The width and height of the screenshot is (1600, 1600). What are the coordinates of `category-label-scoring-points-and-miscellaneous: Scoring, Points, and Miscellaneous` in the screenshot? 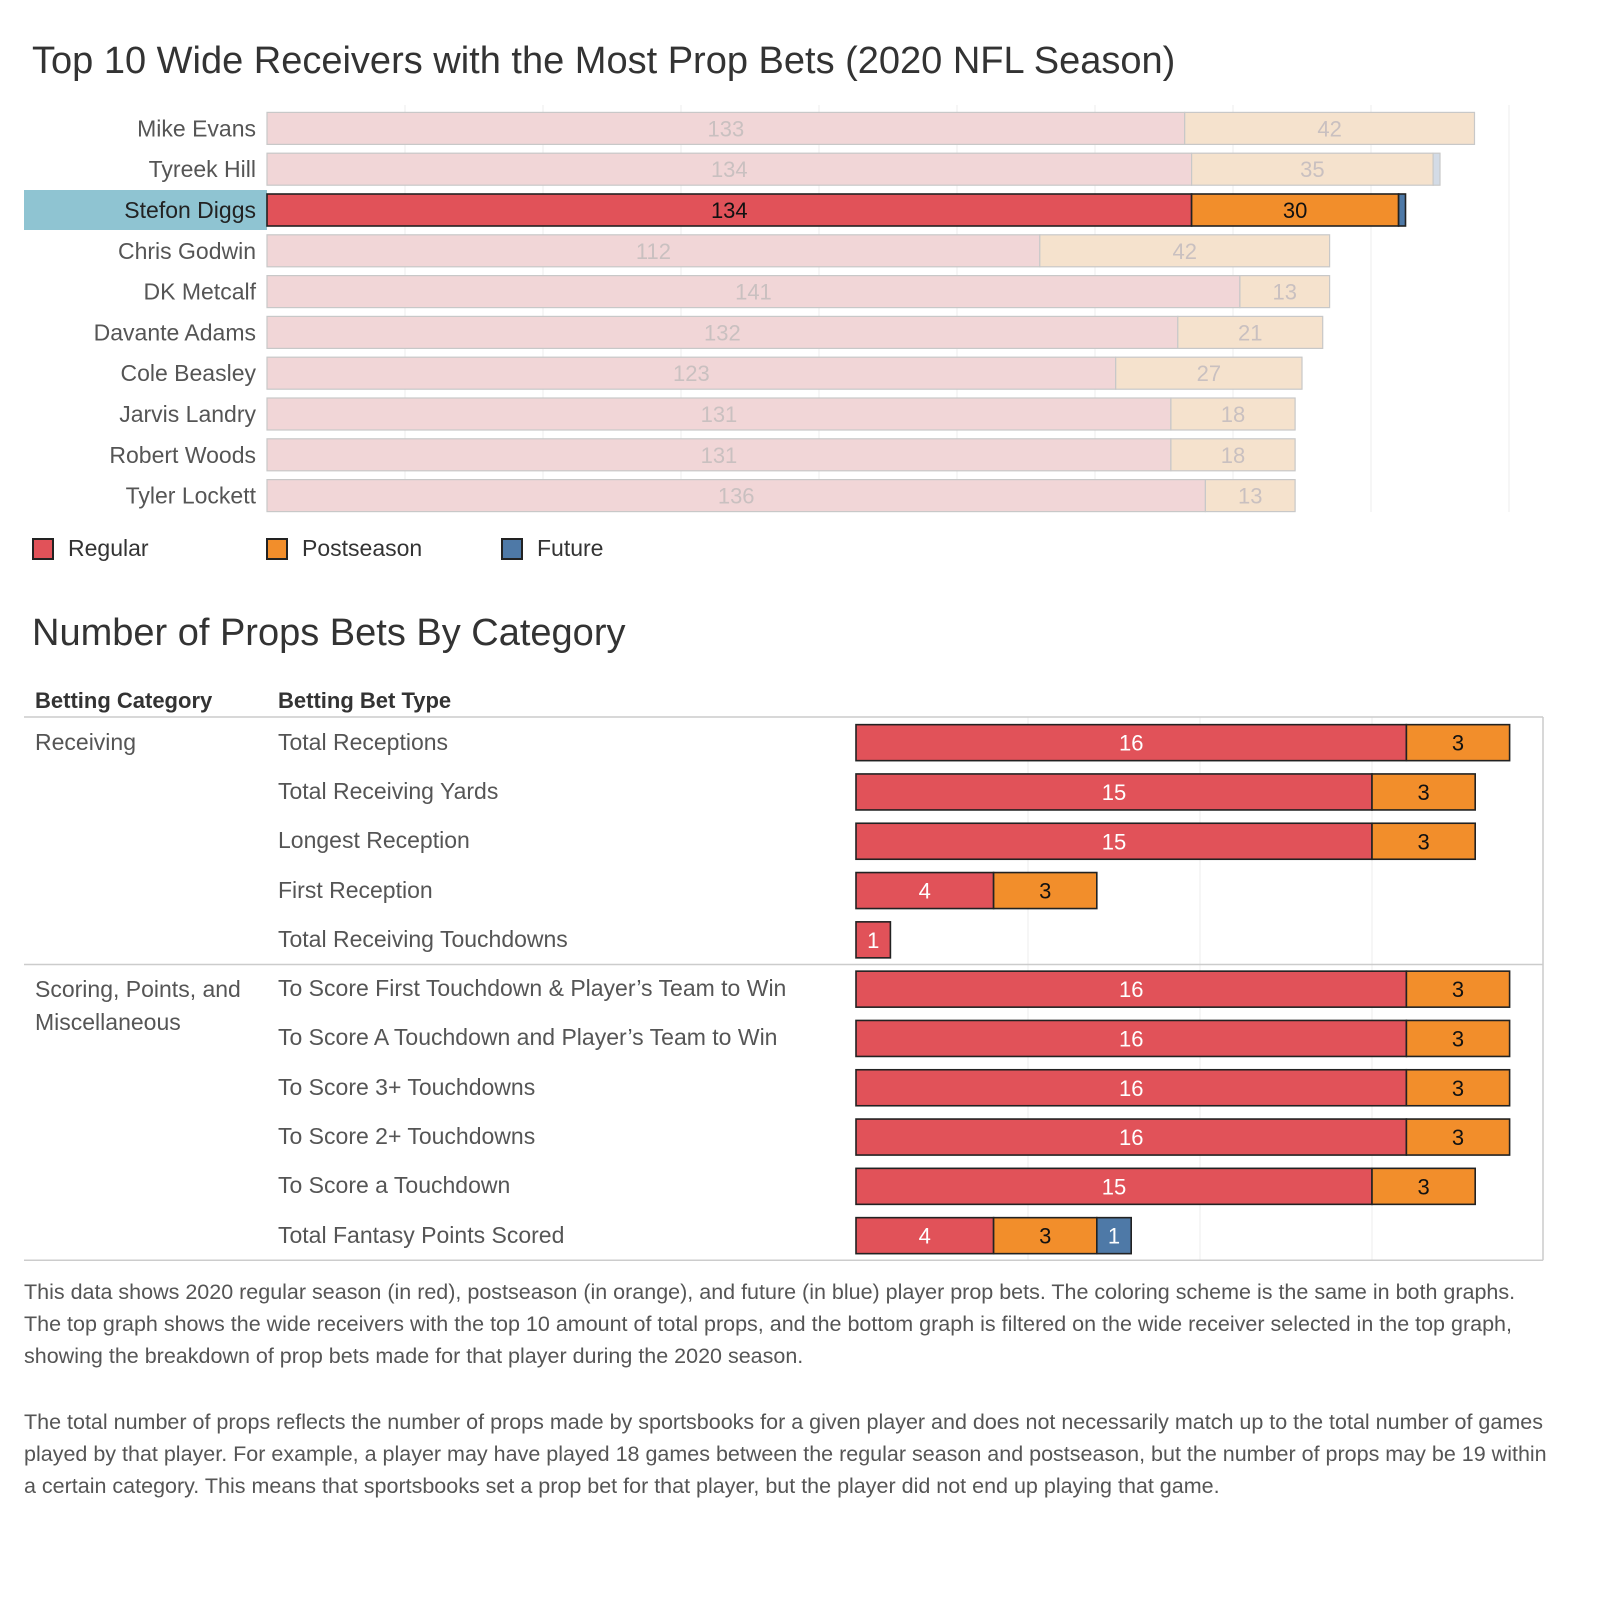 It's located at (138, 1005).